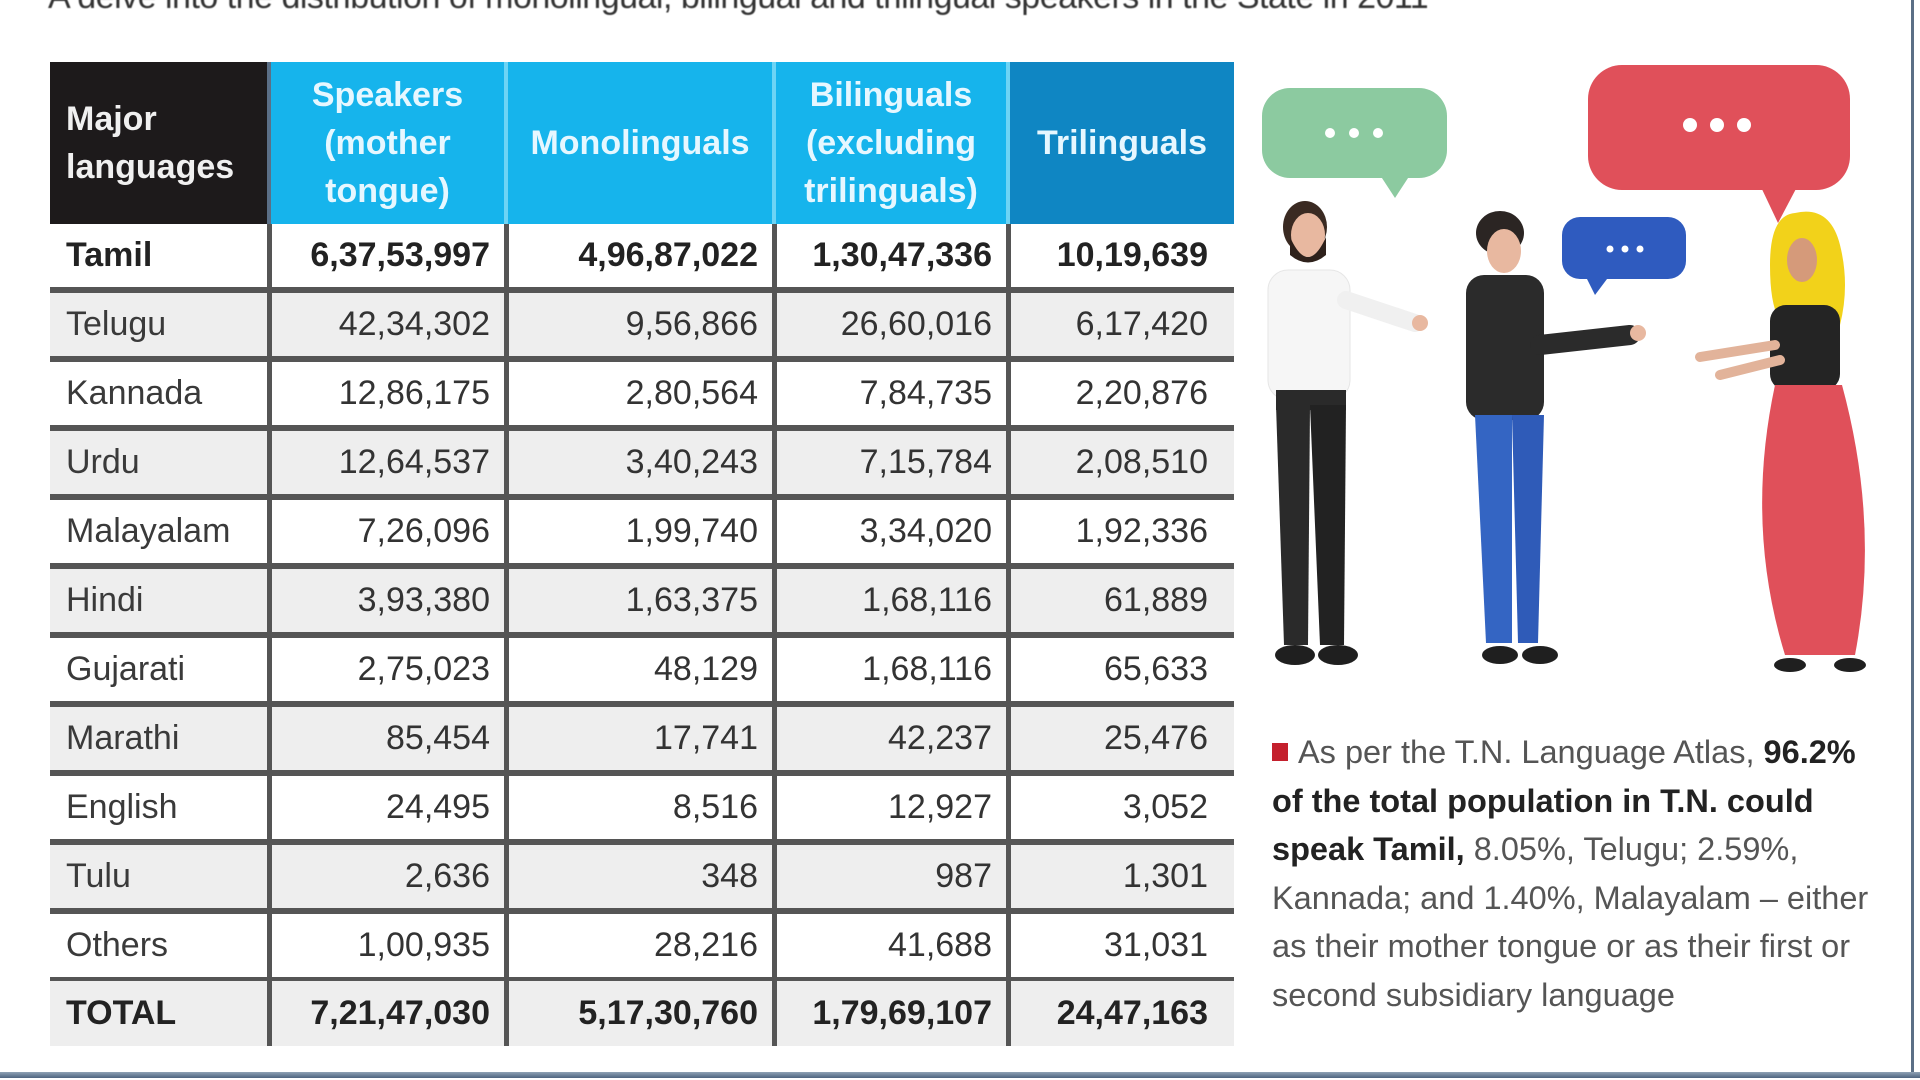 The image size is (1920, 1080). What do you see at coordinates (638, 393) in the screenshot?
I see `cell-monolinguals: 2,80,564` at bounding box center [638, 393].